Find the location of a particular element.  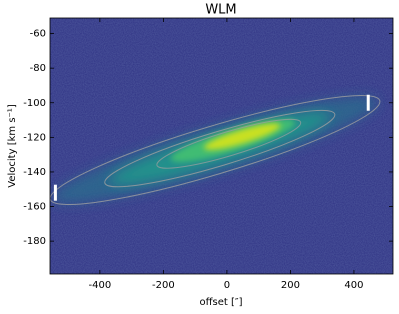

x-tick-label: -400 is located at coordinates (100, 285).